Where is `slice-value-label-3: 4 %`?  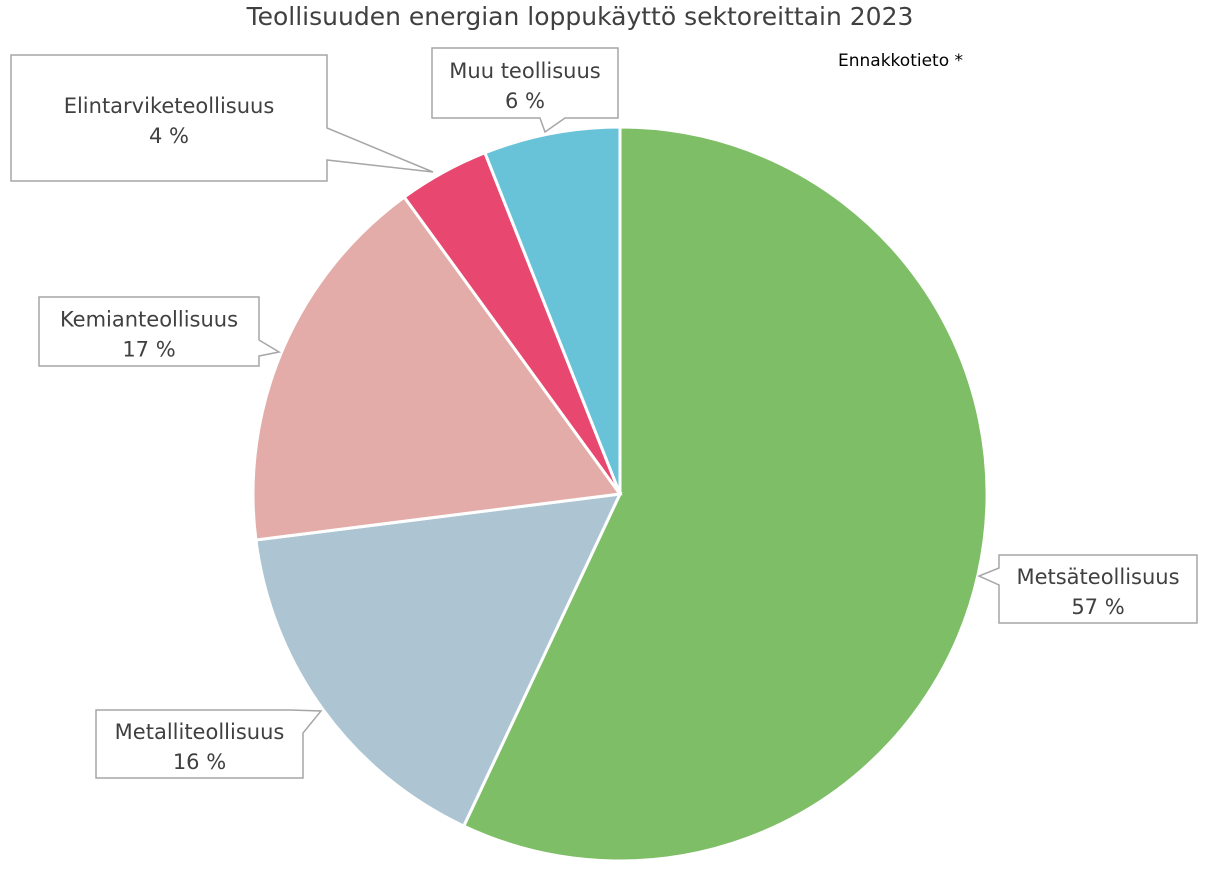
slice-value-label-3: 4 % is located at coordinates (169, 136).